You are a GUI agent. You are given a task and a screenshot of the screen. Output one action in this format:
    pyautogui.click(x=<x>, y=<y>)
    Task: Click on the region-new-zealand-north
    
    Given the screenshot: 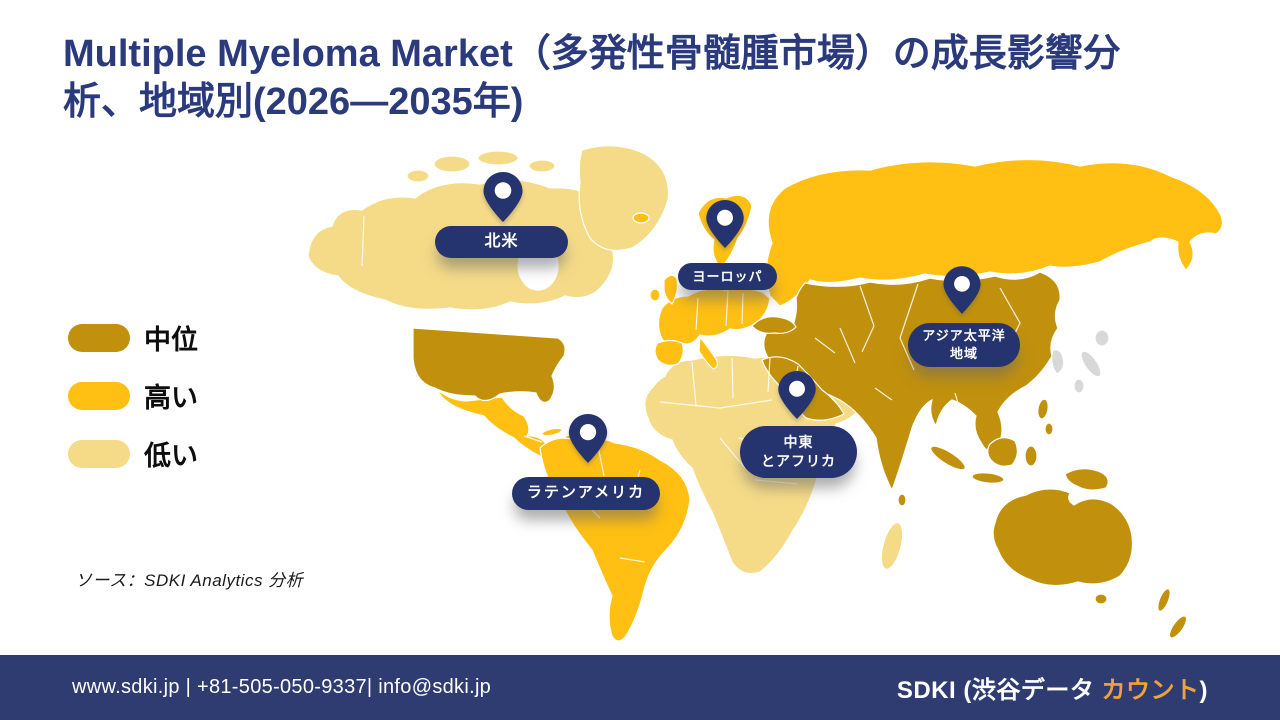 What is the action you would take?
    pyautogui.click(x=1164, y=600)
    